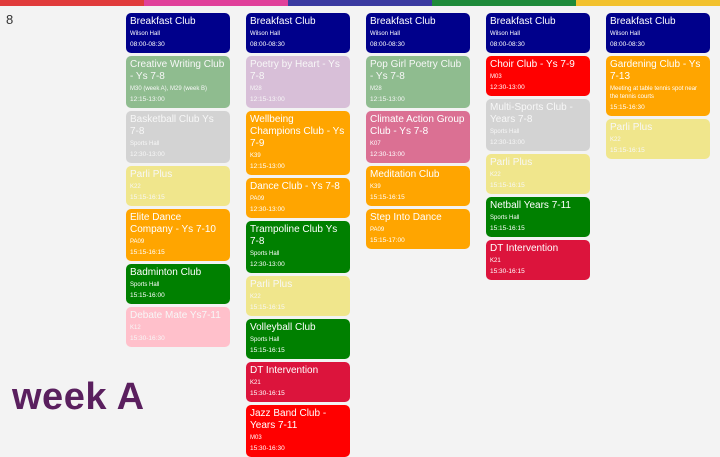 This screenshot has width=720, height=457. I want to click on activity-card: Volleyball Club Sports Hall 15:15-16:15, so click(298, 339).